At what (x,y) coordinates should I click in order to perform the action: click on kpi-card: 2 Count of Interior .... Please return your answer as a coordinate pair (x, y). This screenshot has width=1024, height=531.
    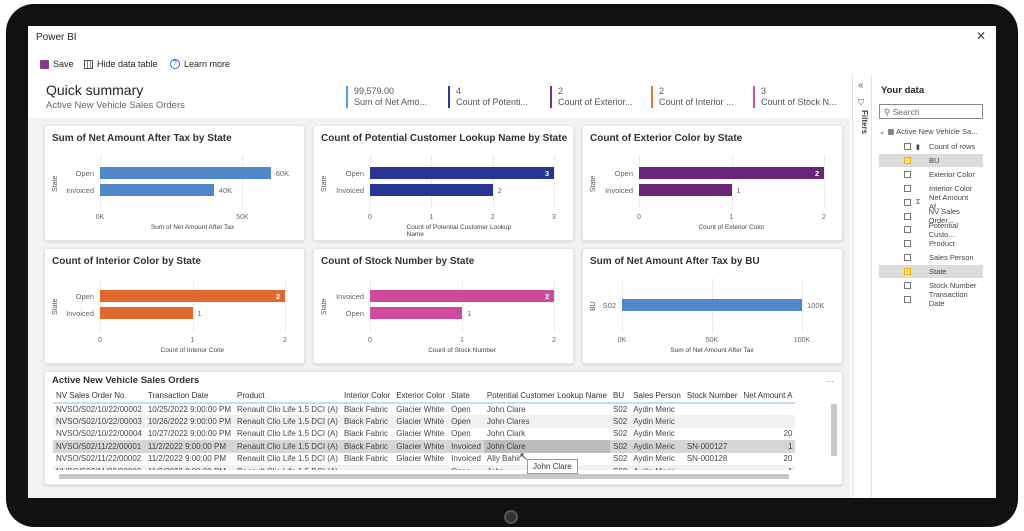
    Looking at the image, I should click on (692, 97).